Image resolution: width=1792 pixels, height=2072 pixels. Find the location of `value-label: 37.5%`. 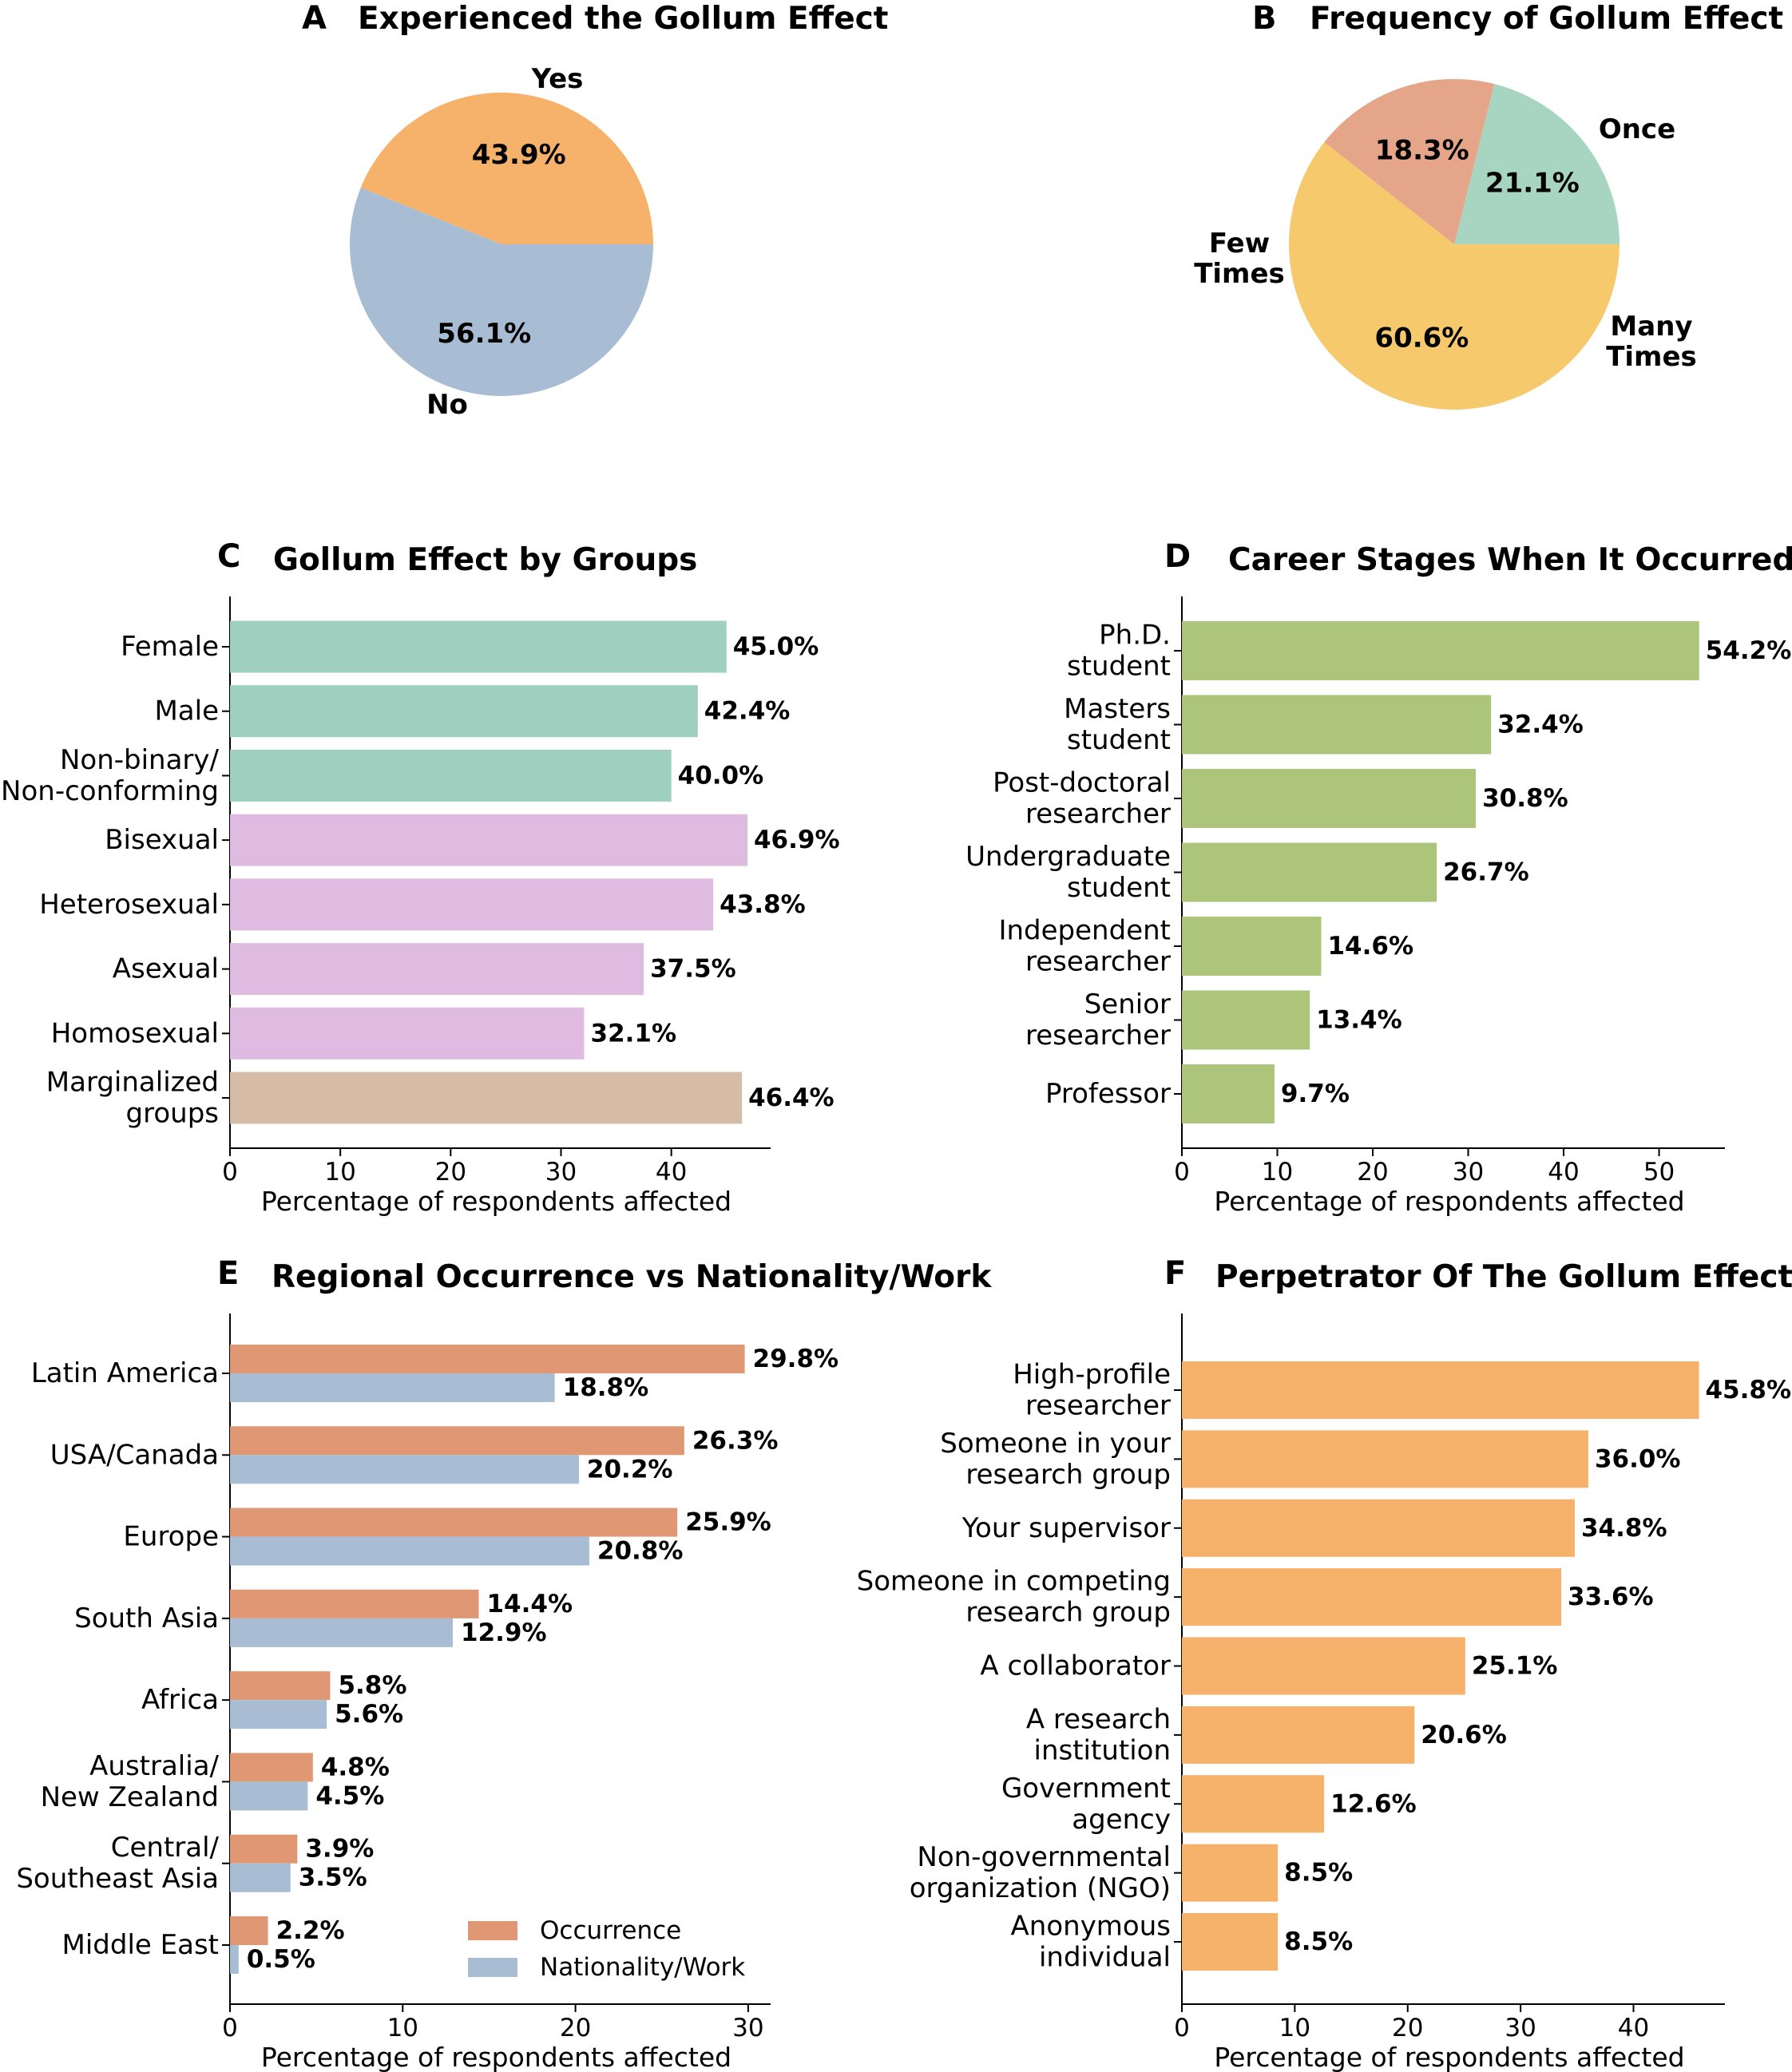

value-label: 37.5% is located at coordinates (693, 970).